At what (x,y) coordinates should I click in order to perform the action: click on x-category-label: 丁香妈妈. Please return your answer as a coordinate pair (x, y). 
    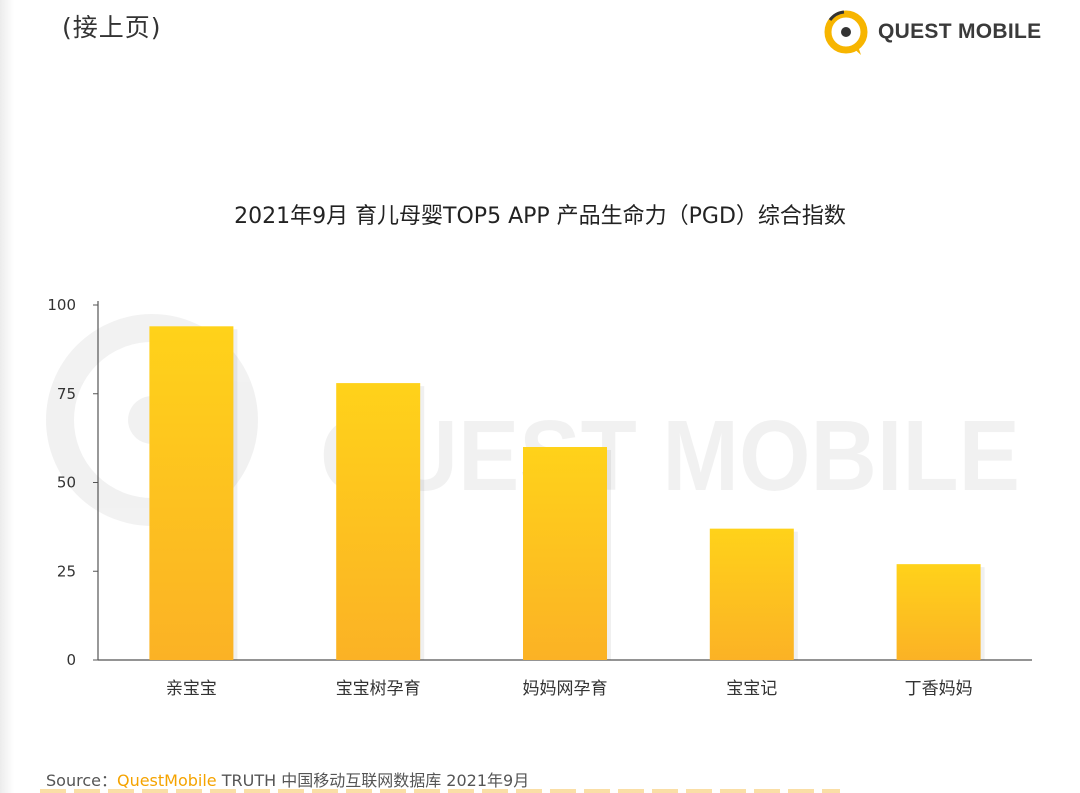
    Looking at the image, I should click on (939, 689).